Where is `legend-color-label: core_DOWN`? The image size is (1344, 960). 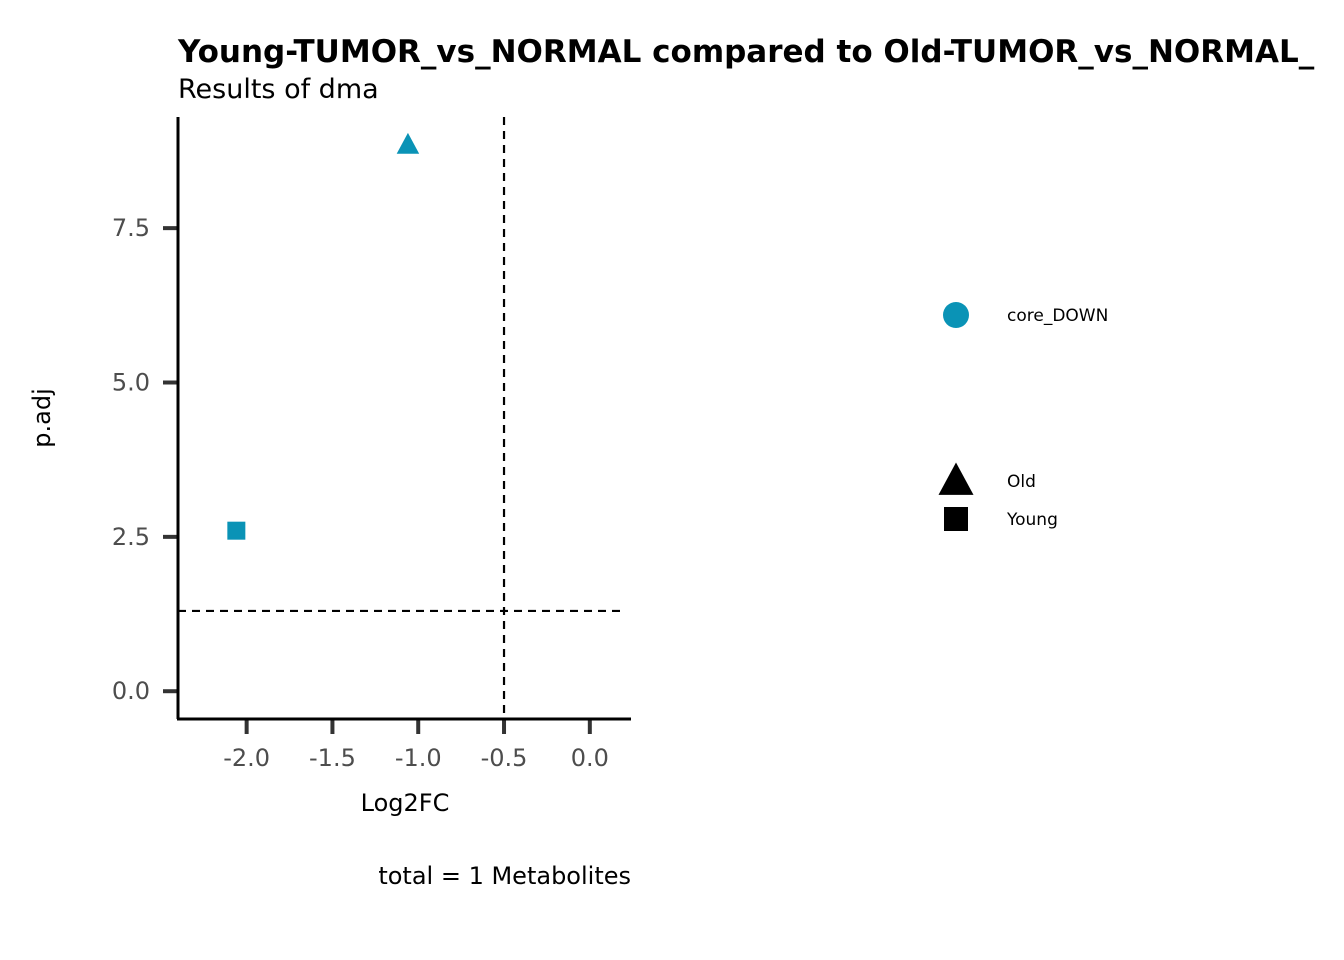
legend-color-label: core_DOWN is located at coordinates (1057, 316).